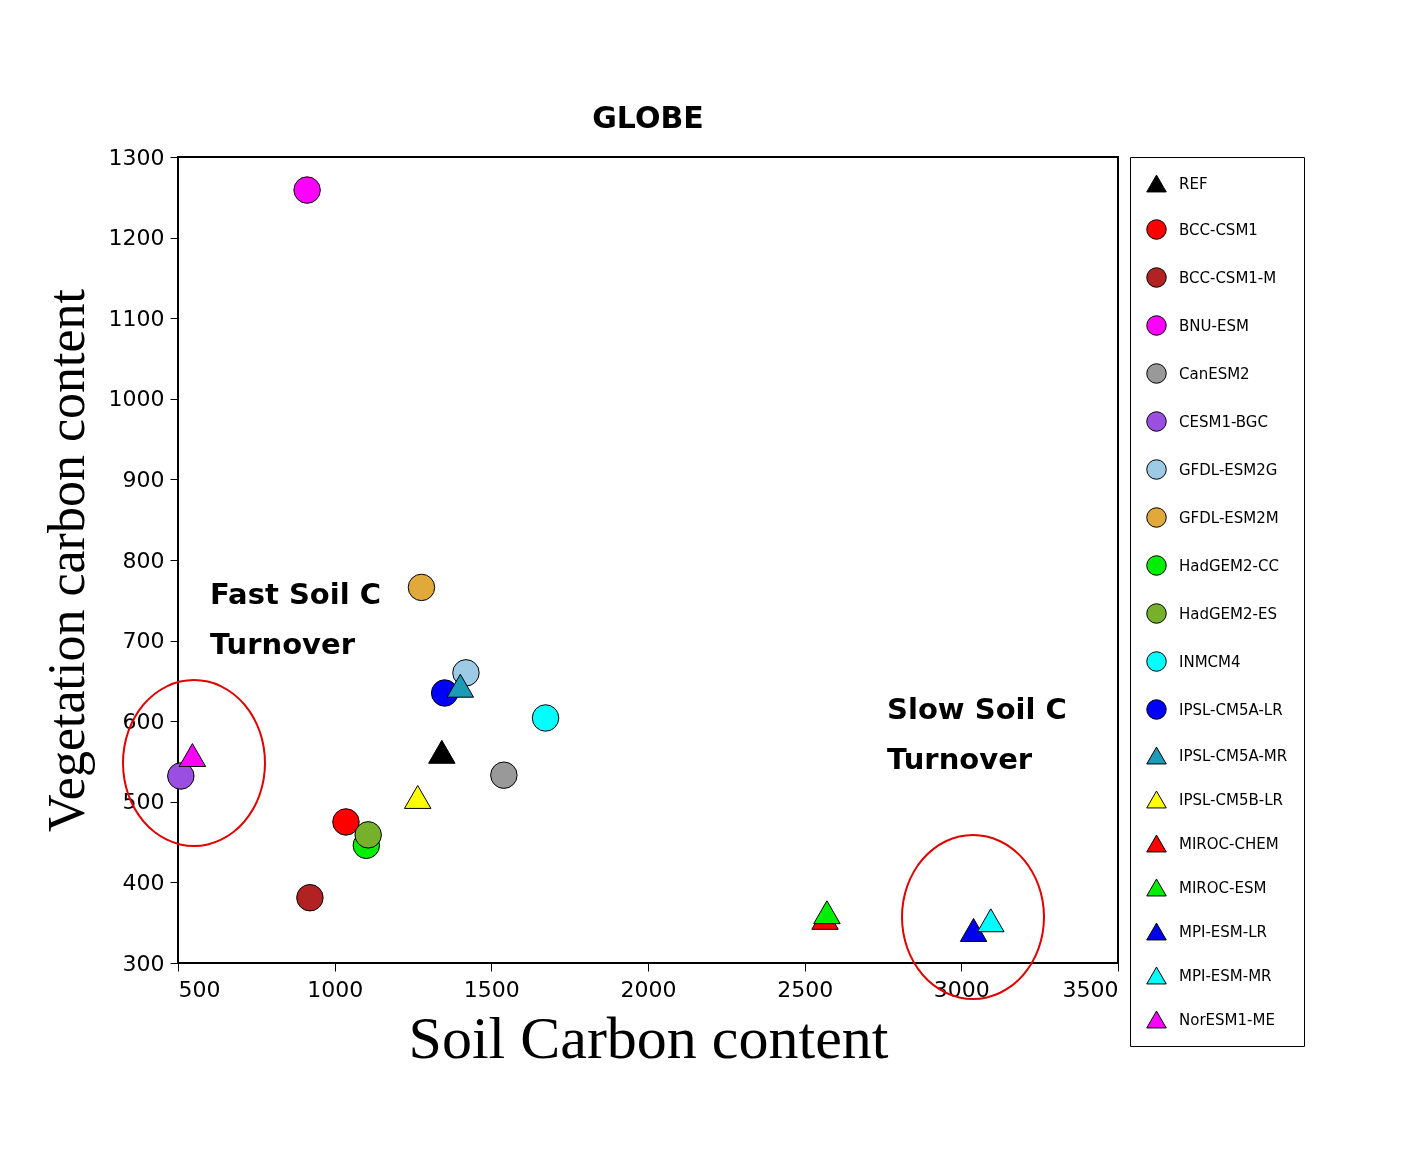 This screenshot has width=1410, height=1149. Describe the element at coordinates (143, 479) in the screenshot. I see `y-tick-label: 900` at that location.